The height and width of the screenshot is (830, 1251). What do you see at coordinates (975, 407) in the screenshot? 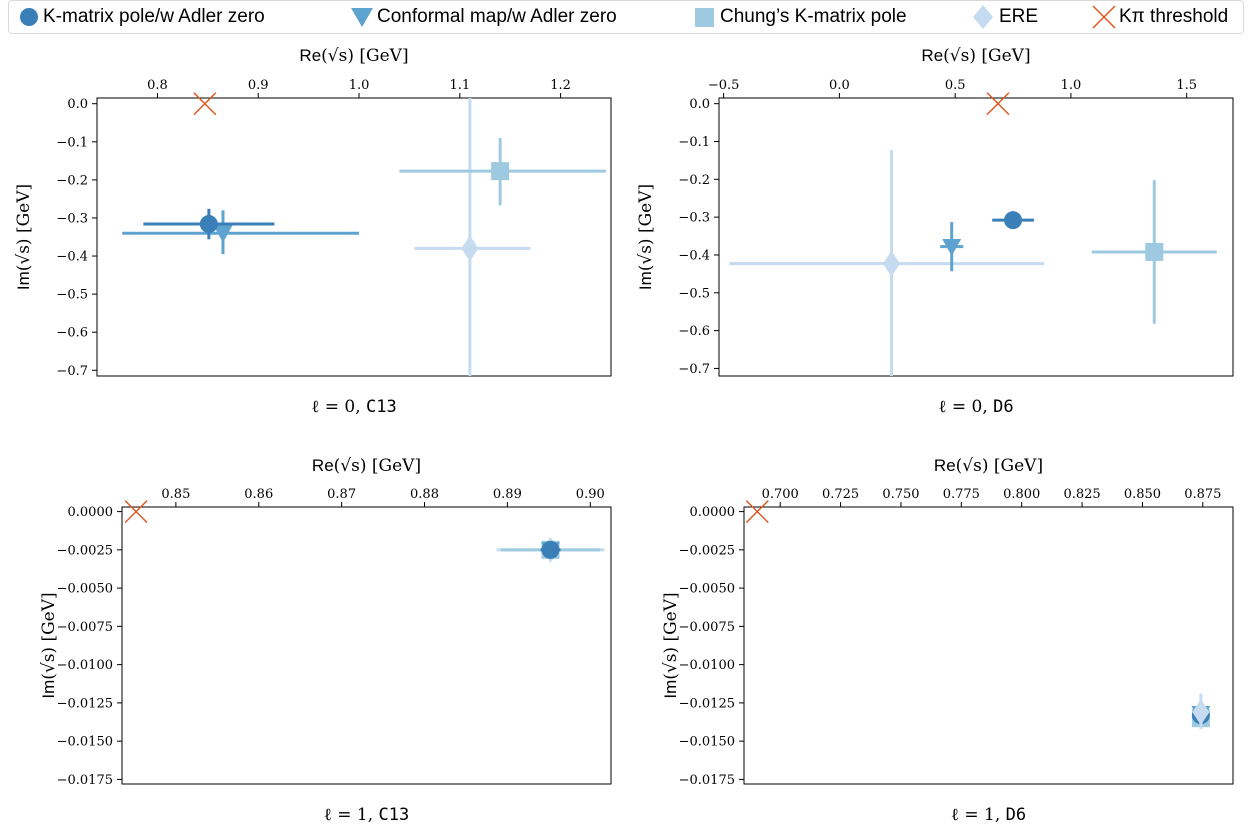
I see `panel-caption: ℓ = 0, D6` at bounding box center [975, 407].